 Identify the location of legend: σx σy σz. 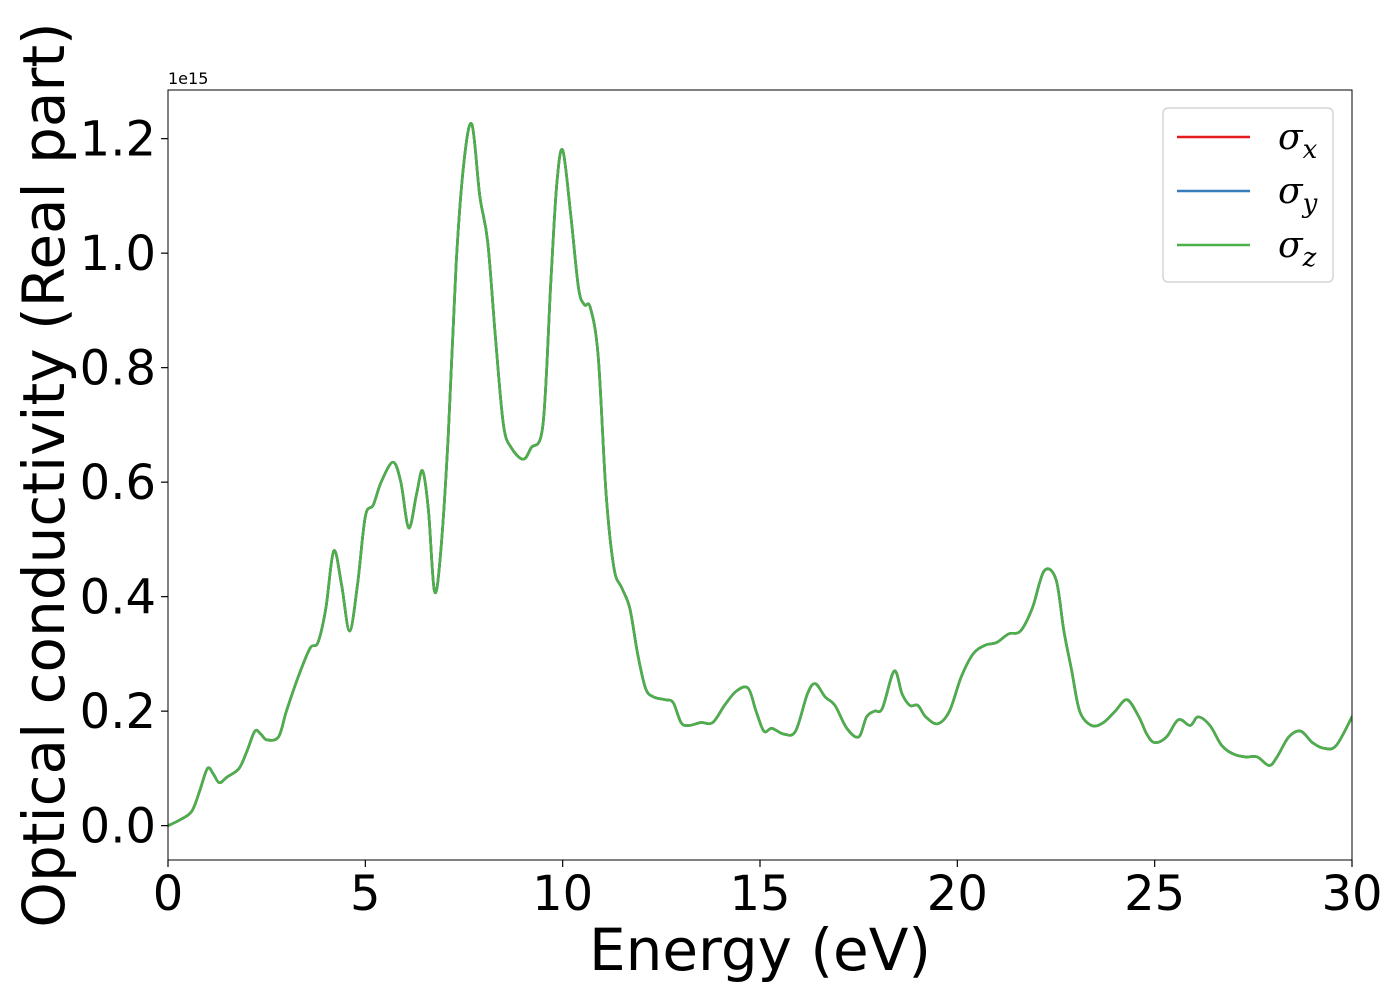
(1248, 195).